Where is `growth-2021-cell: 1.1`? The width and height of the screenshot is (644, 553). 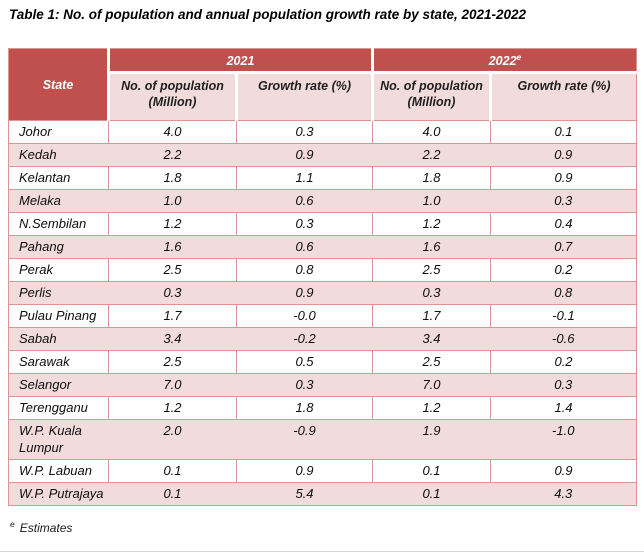 growth-2021-cell: 1.1 is located at coordinates (304, 178).